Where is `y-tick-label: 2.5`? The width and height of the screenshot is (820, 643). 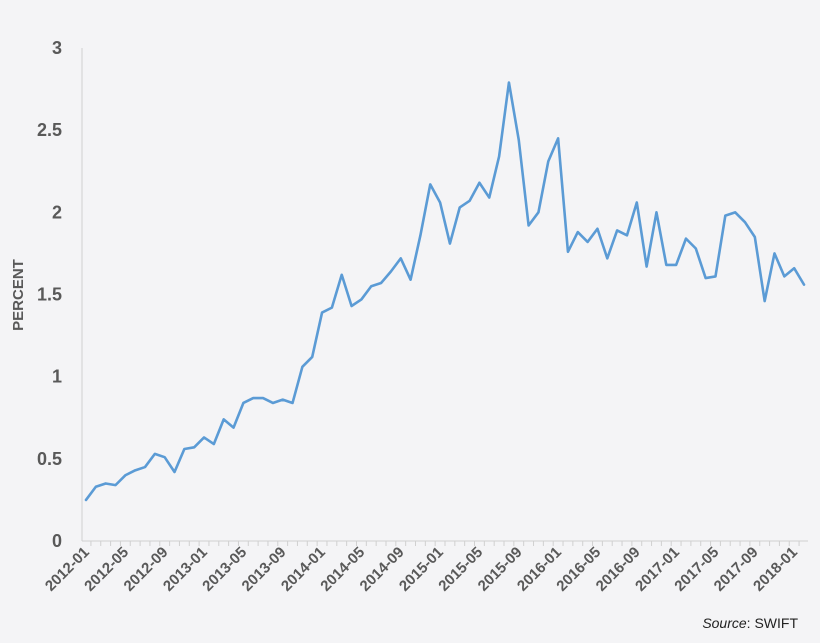
y-tick-label: 2.5 is located at coordinates (49, 130).